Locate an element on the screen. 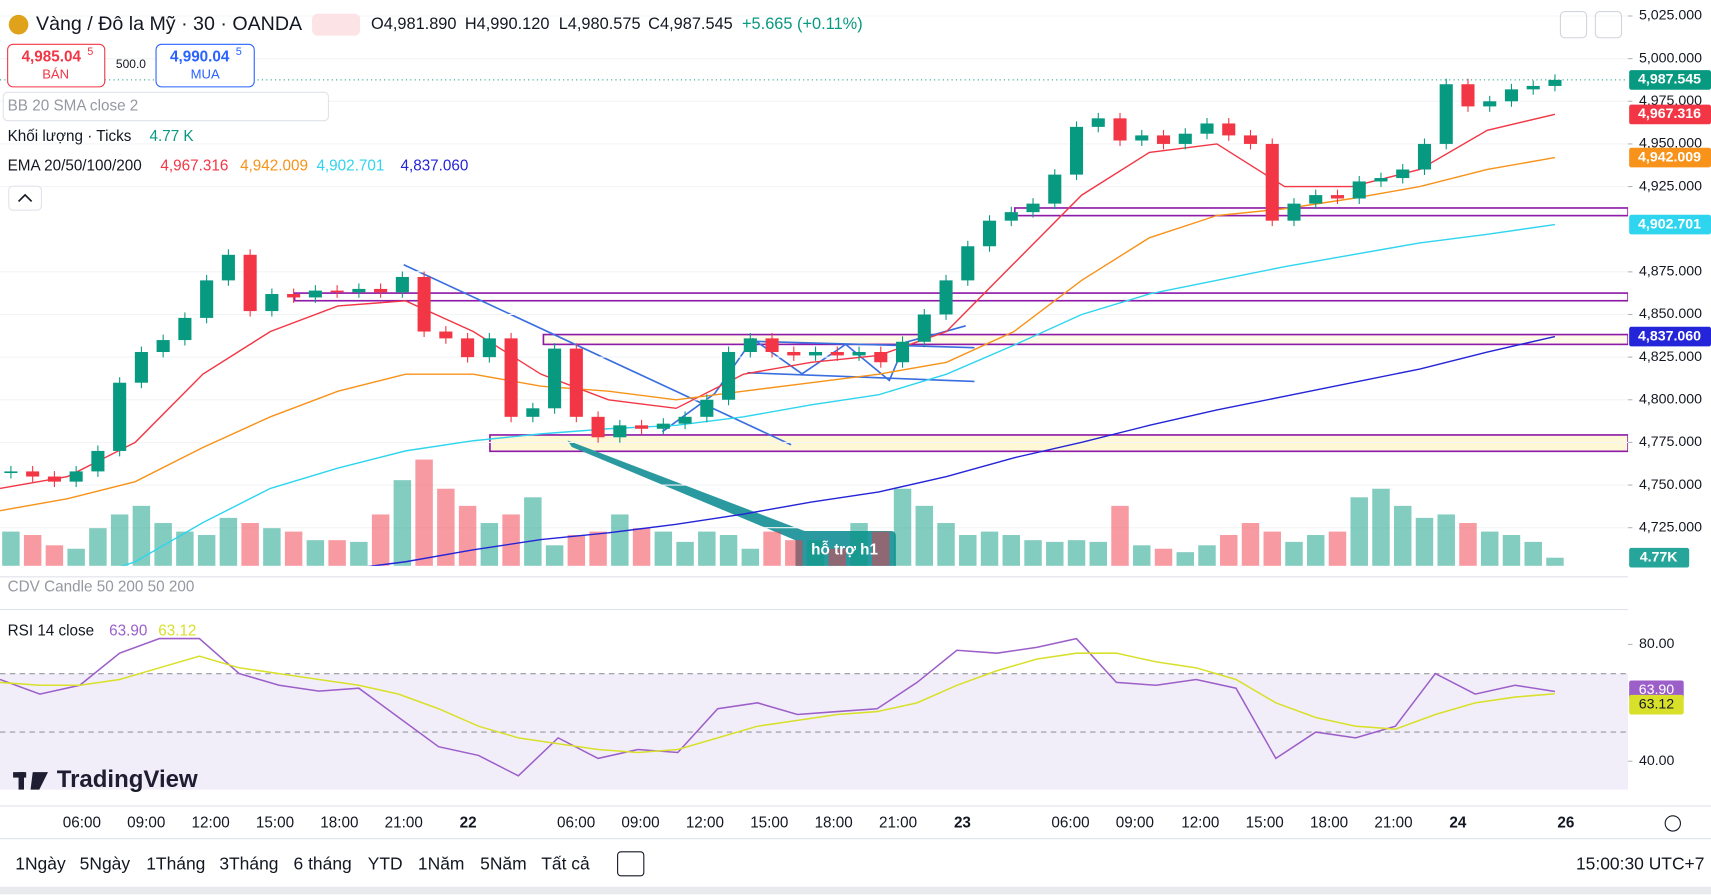  ema-legend: EMA 20/50/100/200 is located at coordinates (75, 166).